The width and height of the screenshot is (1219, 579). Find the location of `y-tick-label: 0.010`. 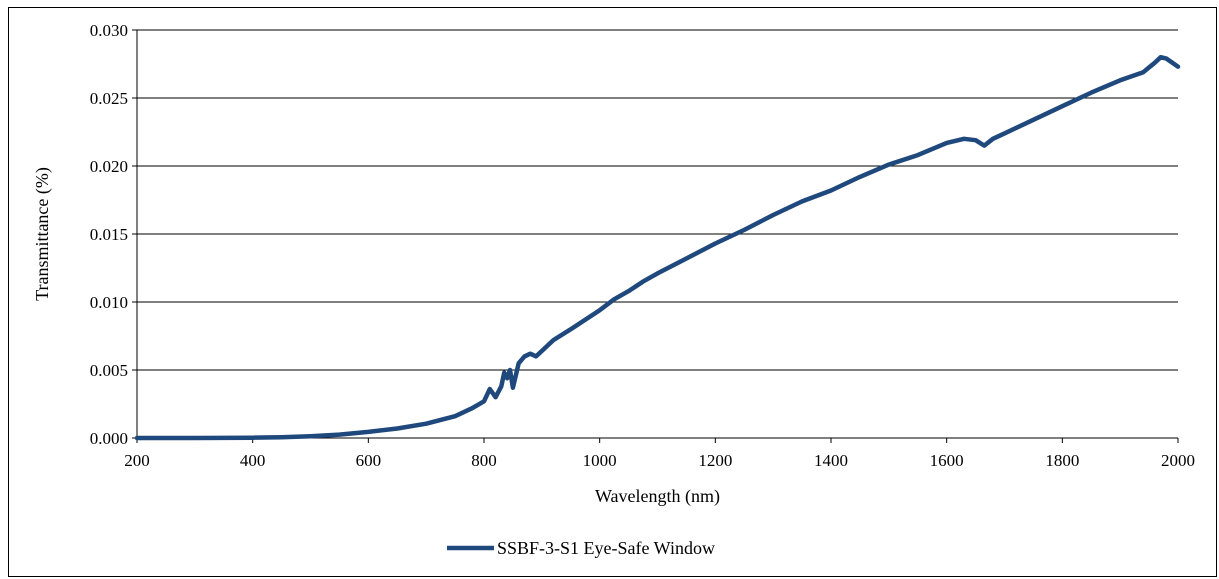

y-tick-label: 0.010 is located at coordinates (109, 302).